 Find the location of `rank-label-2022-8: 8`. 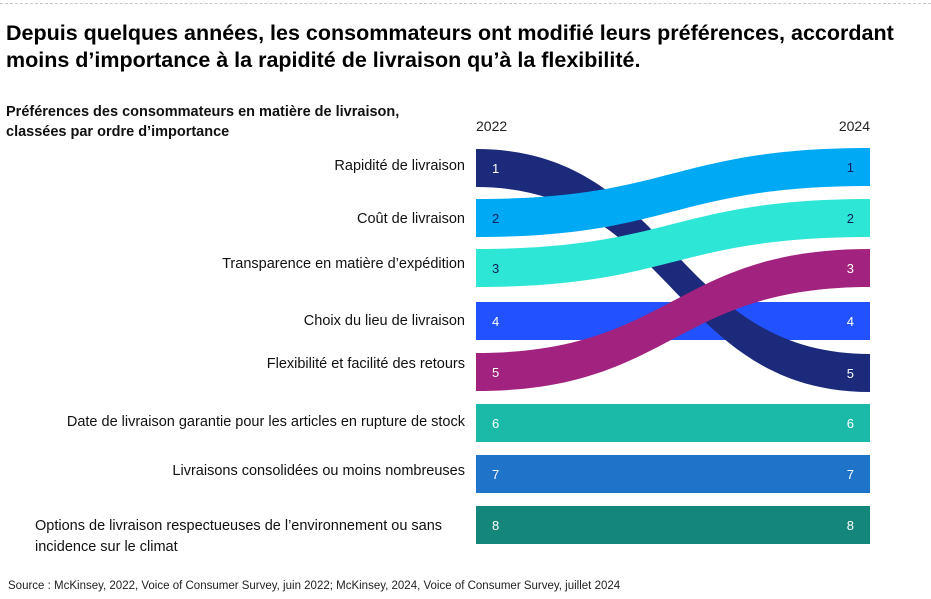

rank-label-2022-8: 8 is located at coordinates (495, 525).